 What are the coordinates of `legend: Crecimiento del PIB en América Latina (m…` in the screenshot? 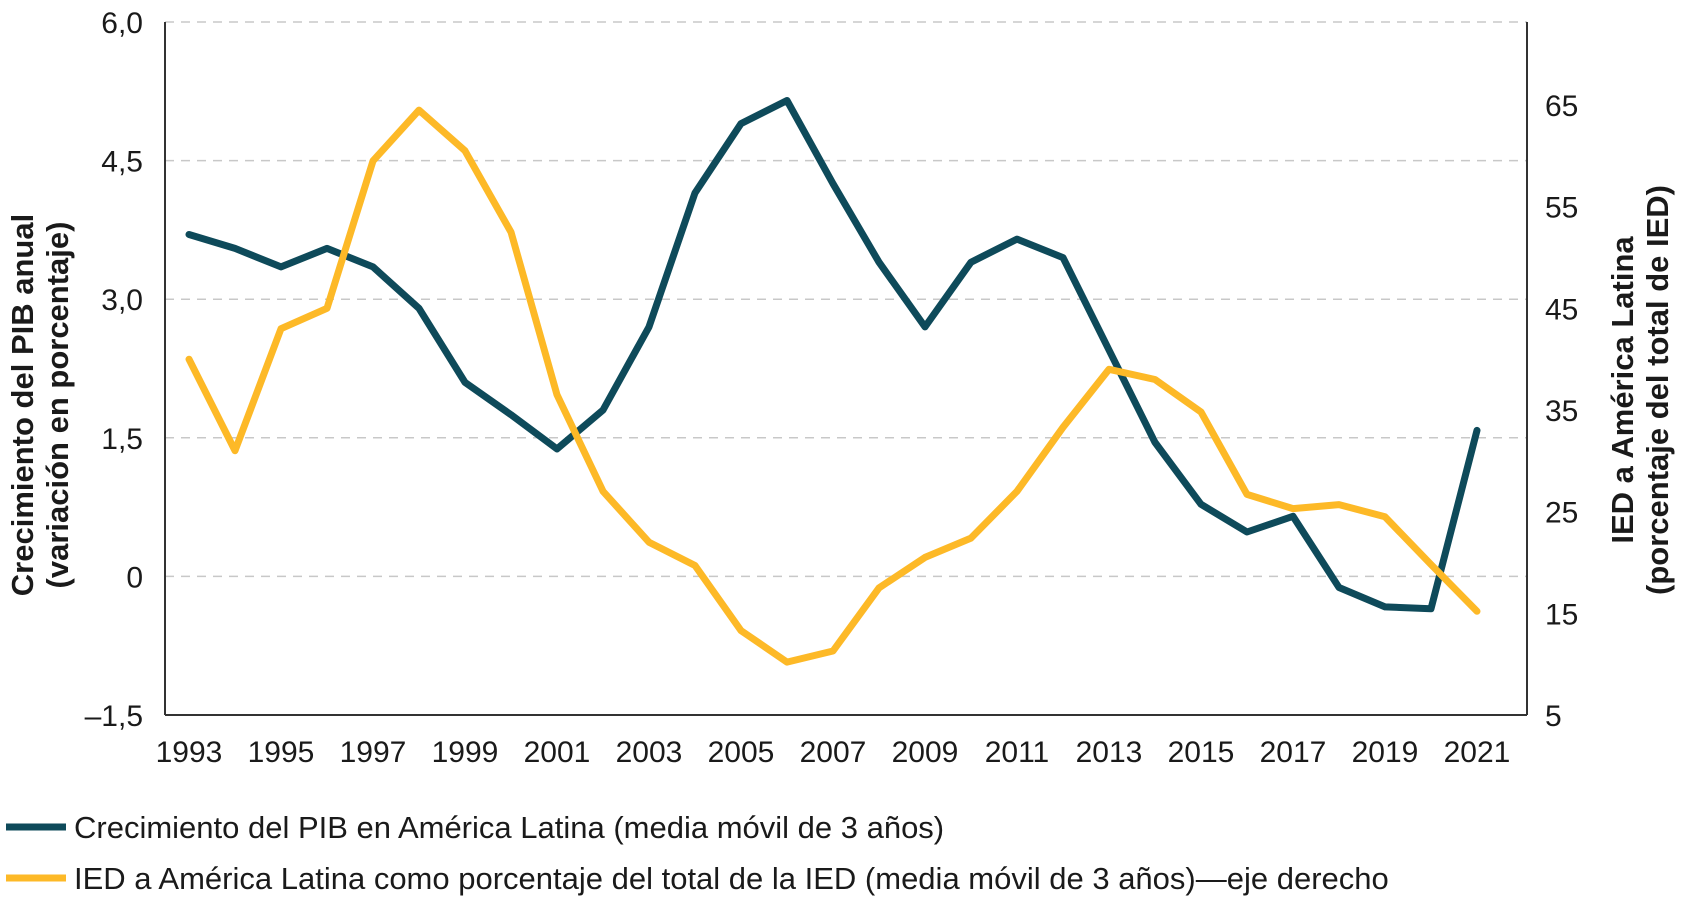 It's located at (697, 853).